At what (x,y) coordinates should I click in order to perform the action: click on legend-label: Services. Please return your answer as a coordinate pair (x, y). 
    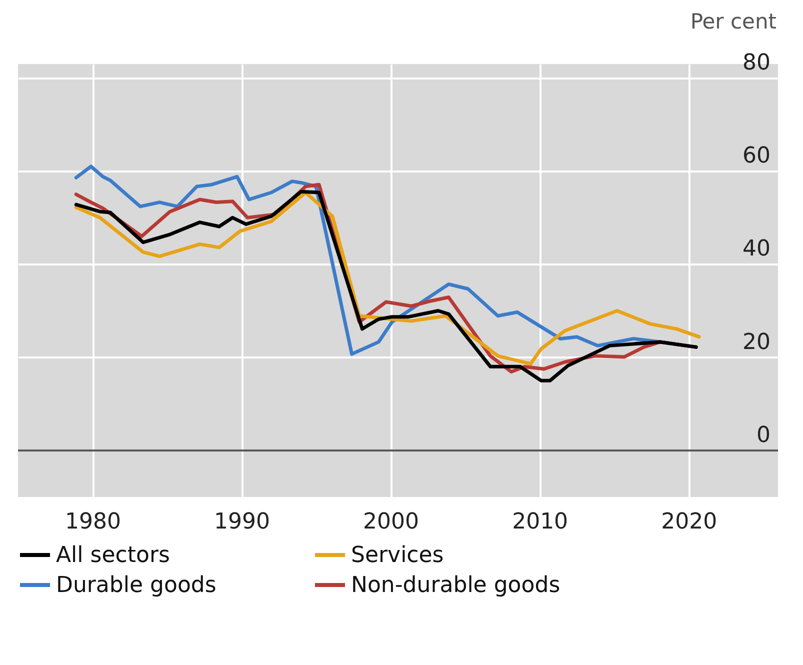
    Looking at the image, I should click on (397, 555).